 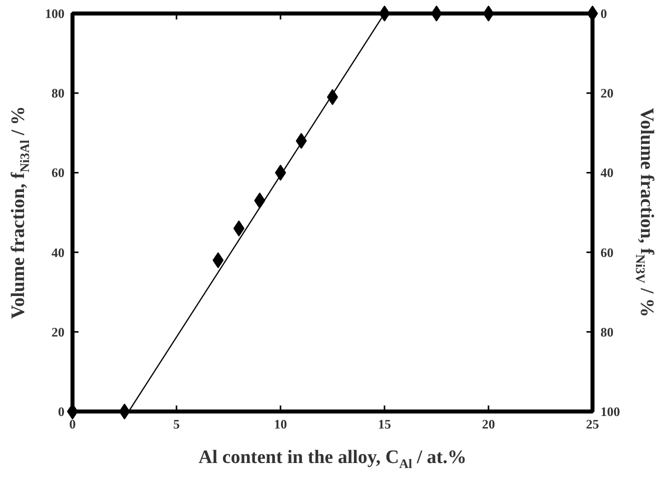 I want to click on y-tick-label: 0, so click(x=61, y=411).